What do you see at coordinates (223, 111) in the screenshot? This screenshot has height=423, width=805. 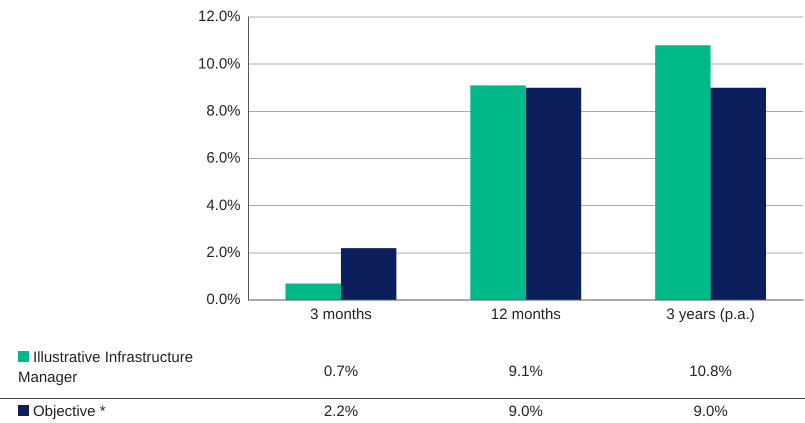 I see `y-tick-label: 8.0%` at bounding box center [223, 111].